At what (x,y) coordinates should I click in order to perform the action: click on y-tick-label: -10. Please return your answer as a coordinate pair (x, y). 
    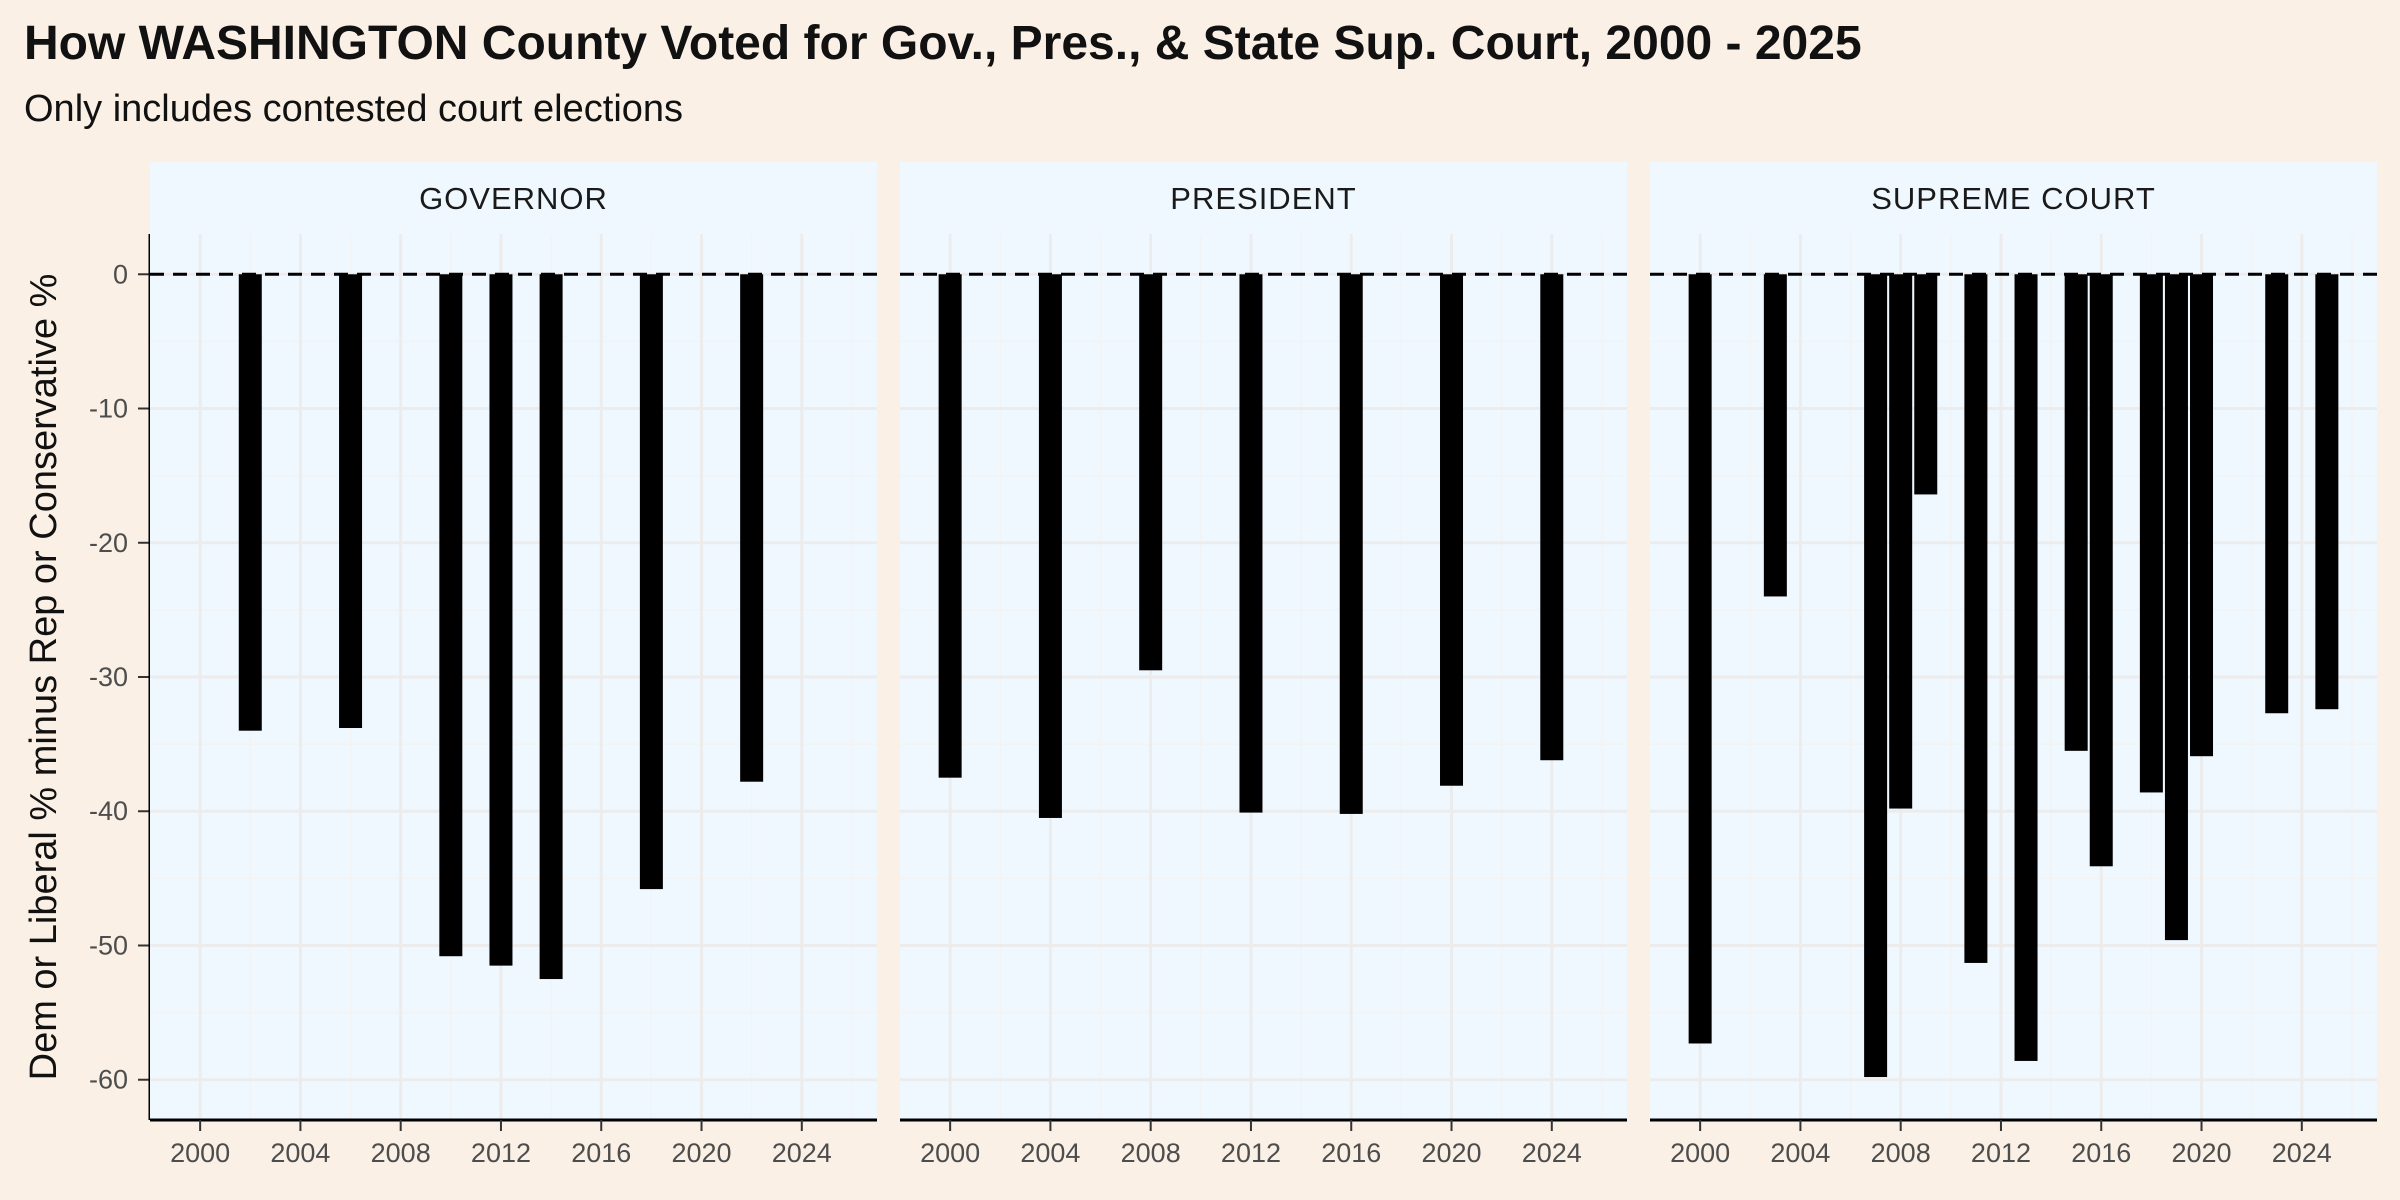
    Looking at the image, I should click on (108, 409).